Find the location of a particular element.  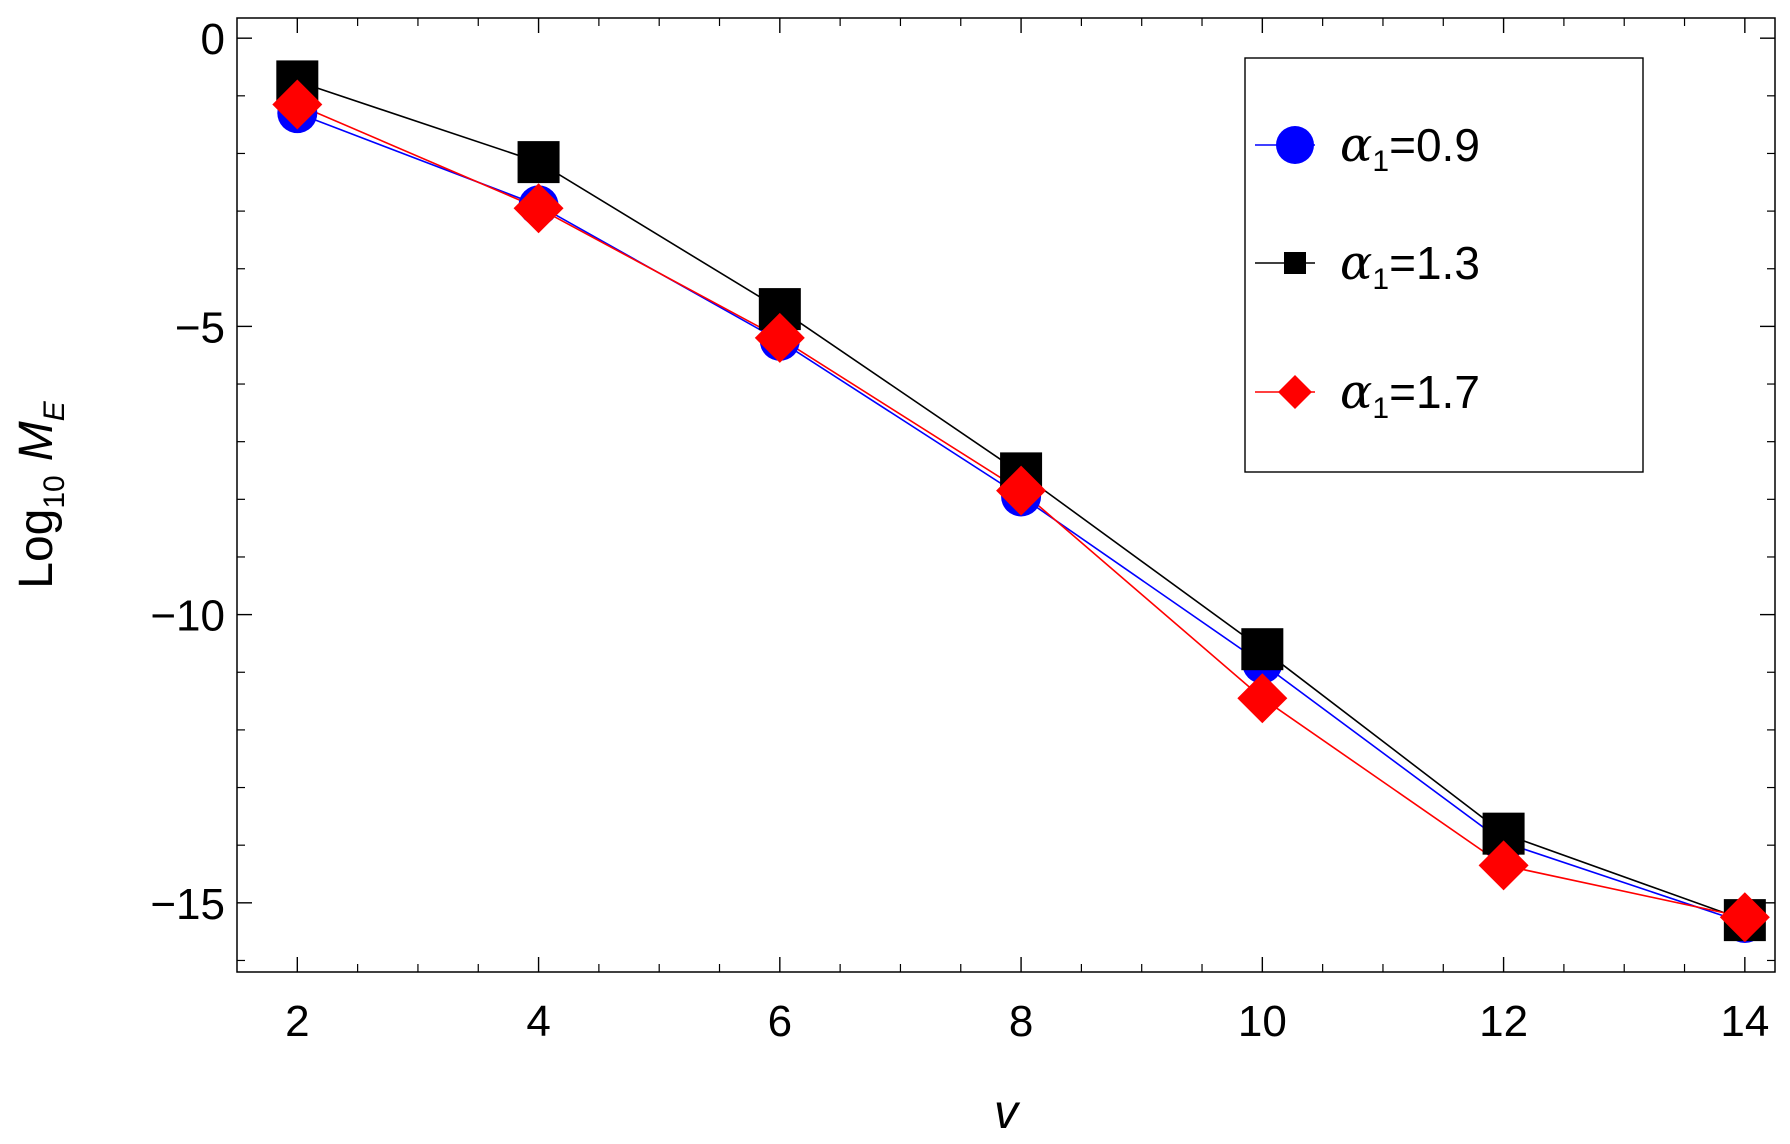

y-tick-label: −15 is located at coordinates (187, 904).